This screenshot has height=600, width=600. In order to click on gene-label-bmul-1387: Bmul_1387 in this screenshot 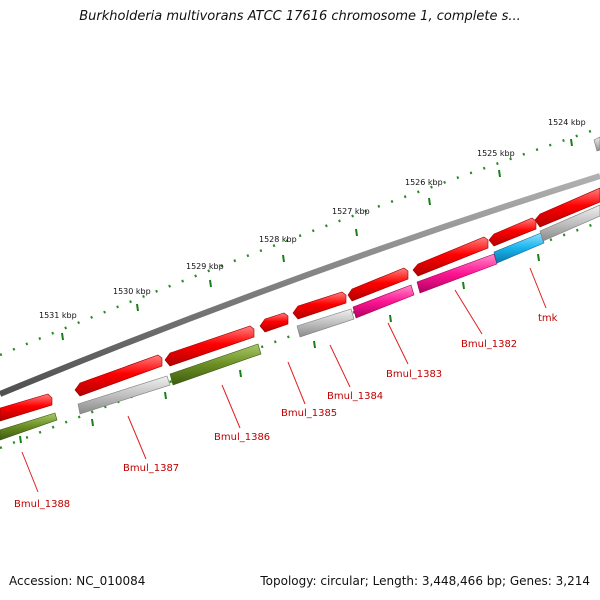, I will do `click(151, 468)`.